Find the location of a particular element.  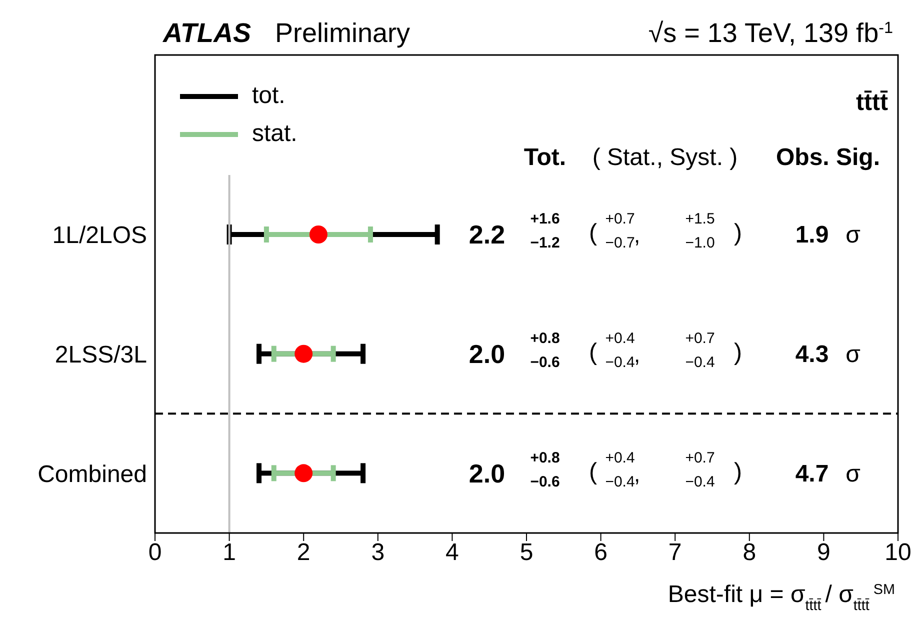

x-tick-label: 1 is located at coordinates (229, 552).